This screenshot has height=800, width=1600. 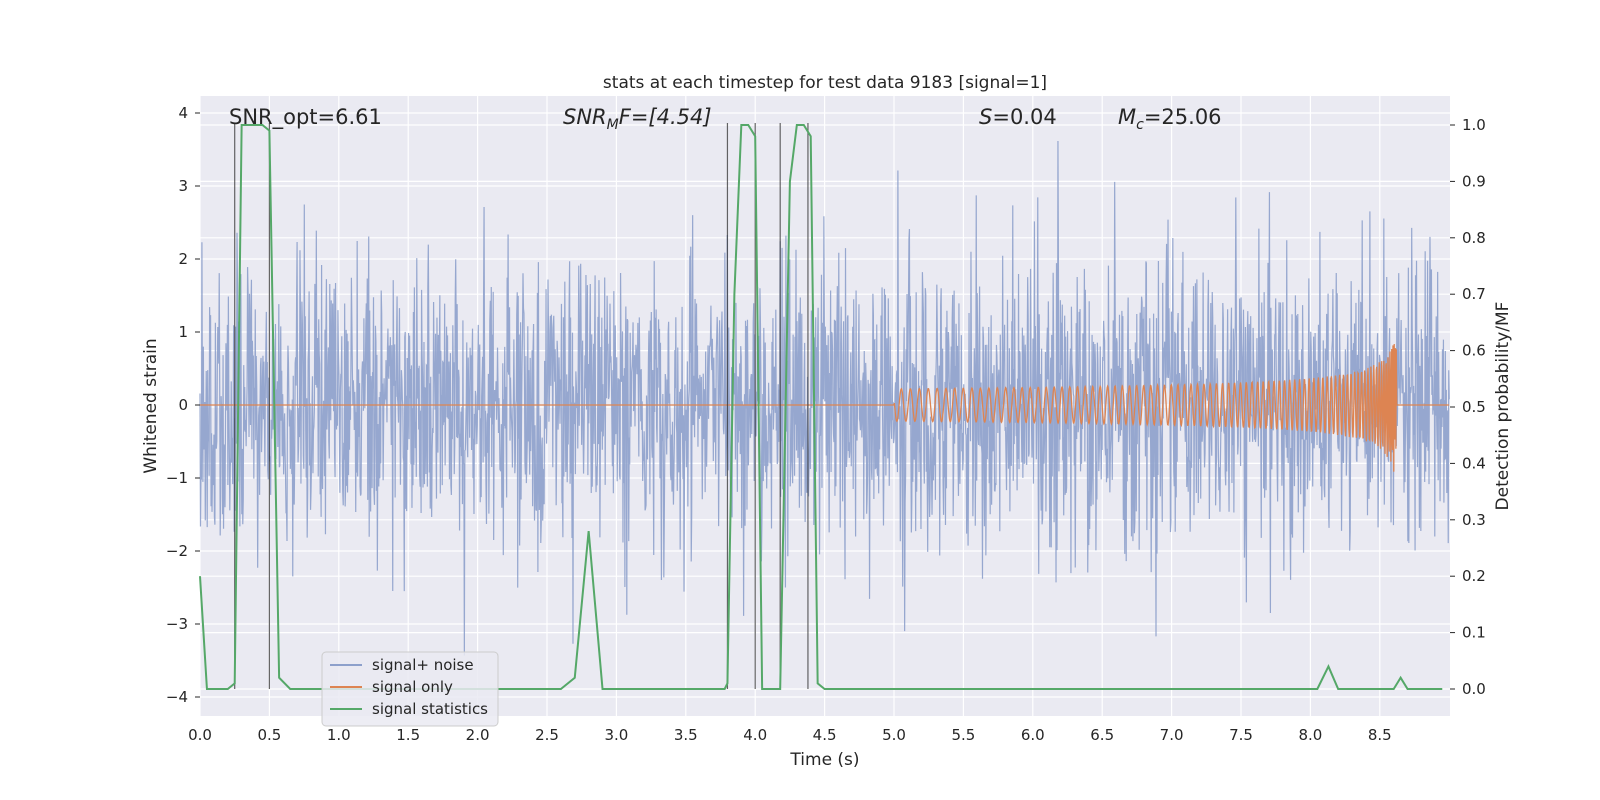 What do you see at coordinates (1474, 238) in the screenshot?
I see `y2-tick-label: 0.8` at bounding box center [1474, 238].